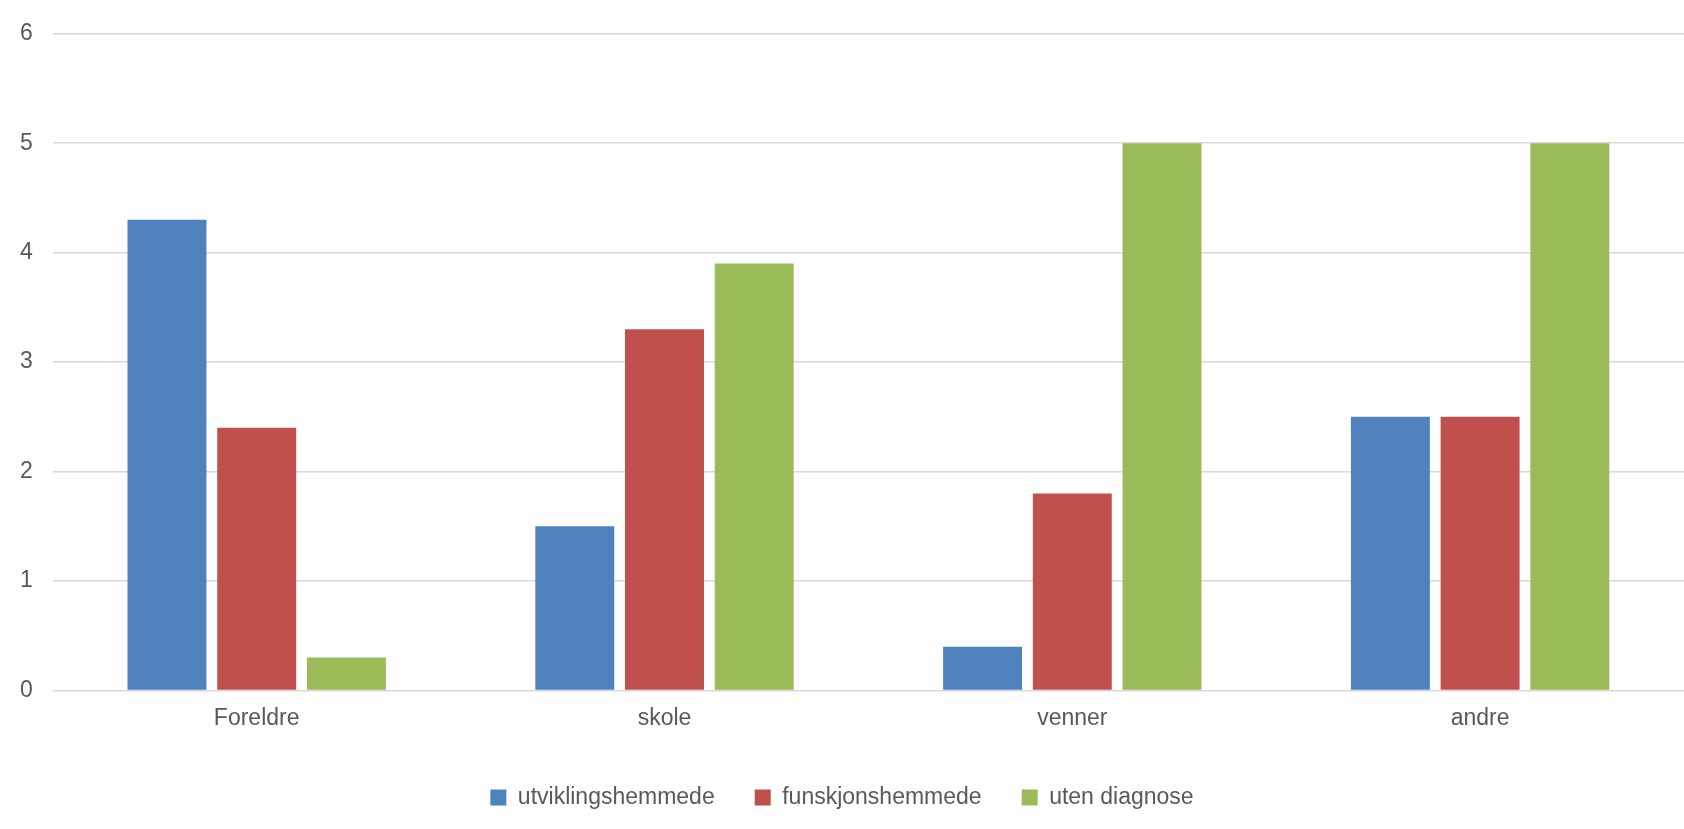 The height and width of the screenshot is (829, 1684). I want to click on y-tick-label: 3, so click(26, 360).